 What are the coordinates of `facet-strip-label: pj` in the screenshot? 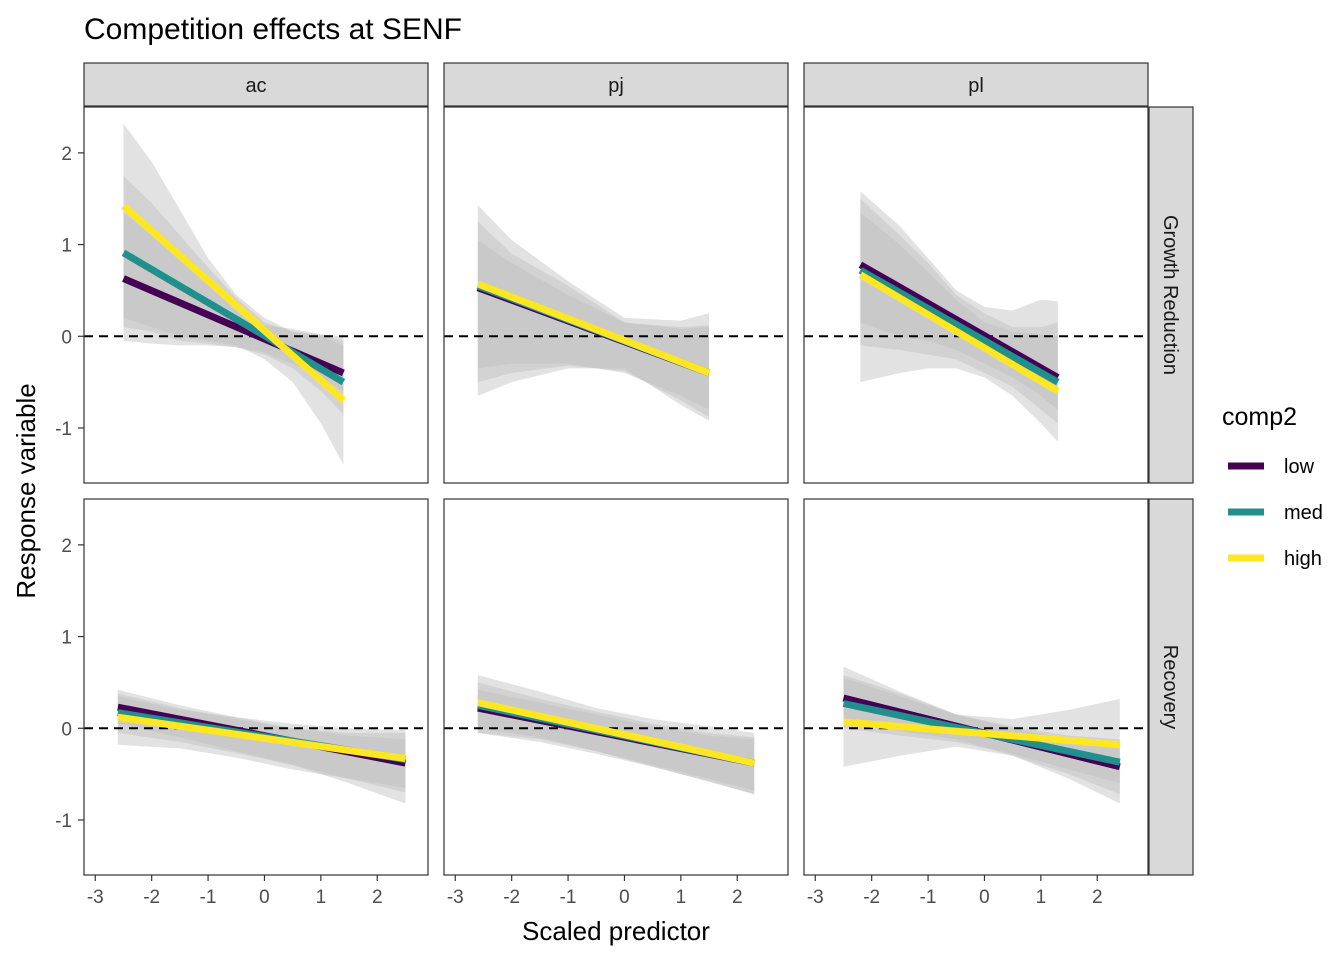 It's located at (616, 86).